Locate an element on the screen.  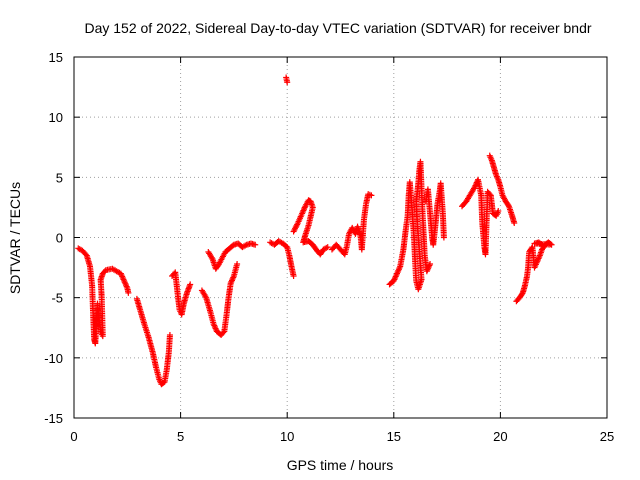
x-axis-label: GPS time / hours is located at coordinates (340, 465).